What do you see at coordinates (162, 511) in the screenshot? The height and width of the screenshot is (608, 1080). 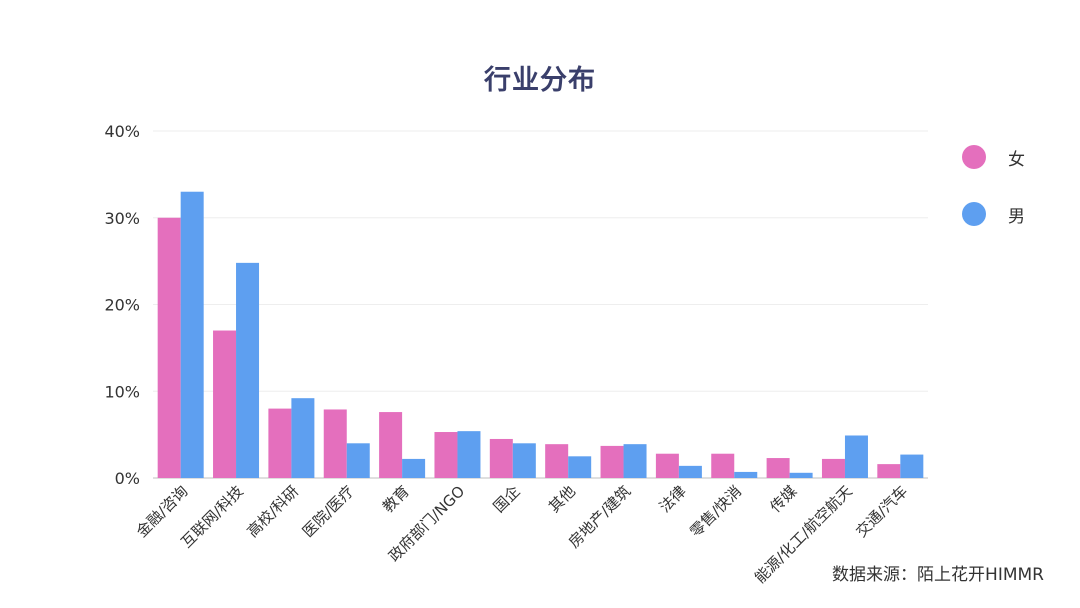 I see `x-tick-label: 金融/咨询` at bounding box center [162, 511].